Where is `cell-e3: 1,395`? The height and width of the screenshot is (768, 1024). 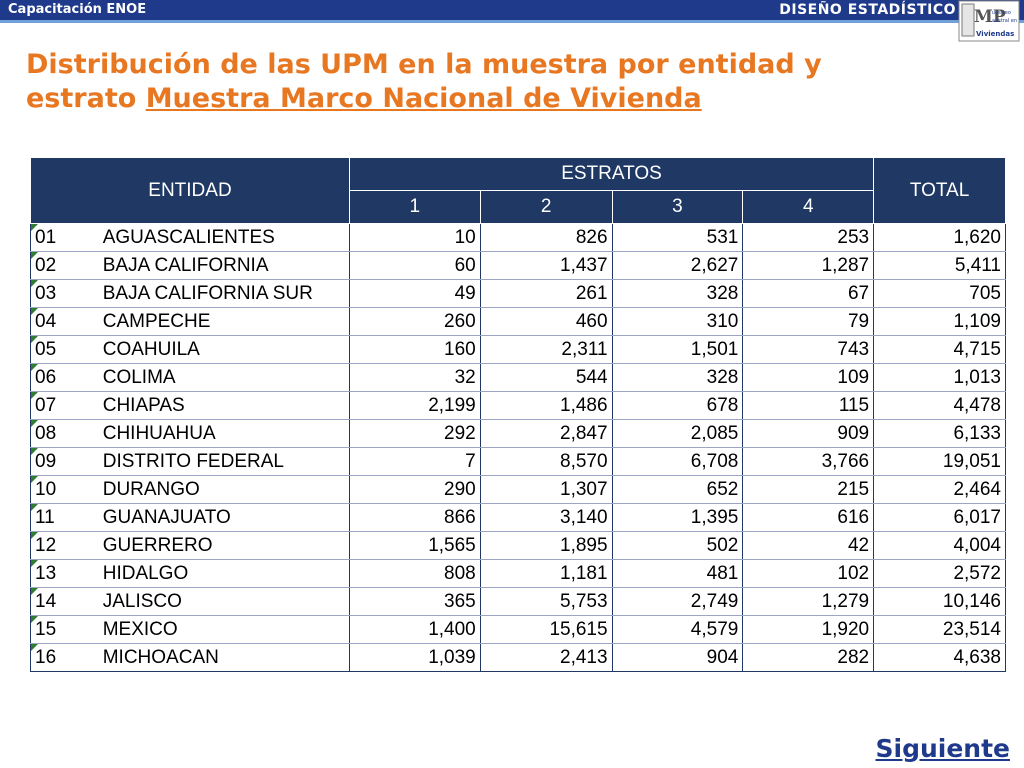 cell-e3: 1,395 is located at coordinates (678, 517).